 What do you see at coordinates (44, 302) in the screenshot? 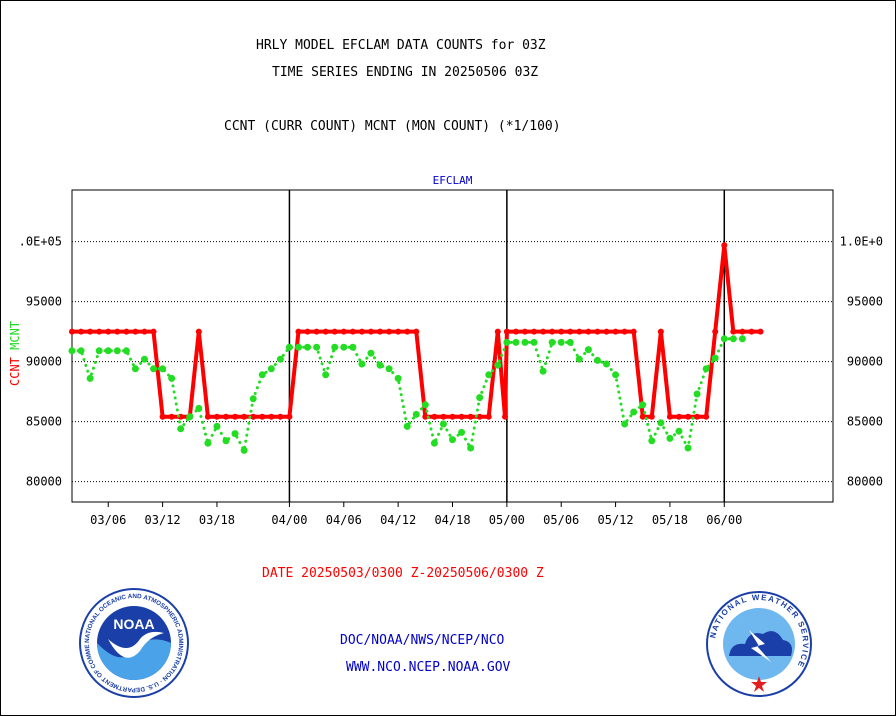
I see `y-tick-label-left: 95000` at bounding box center [44, 302].